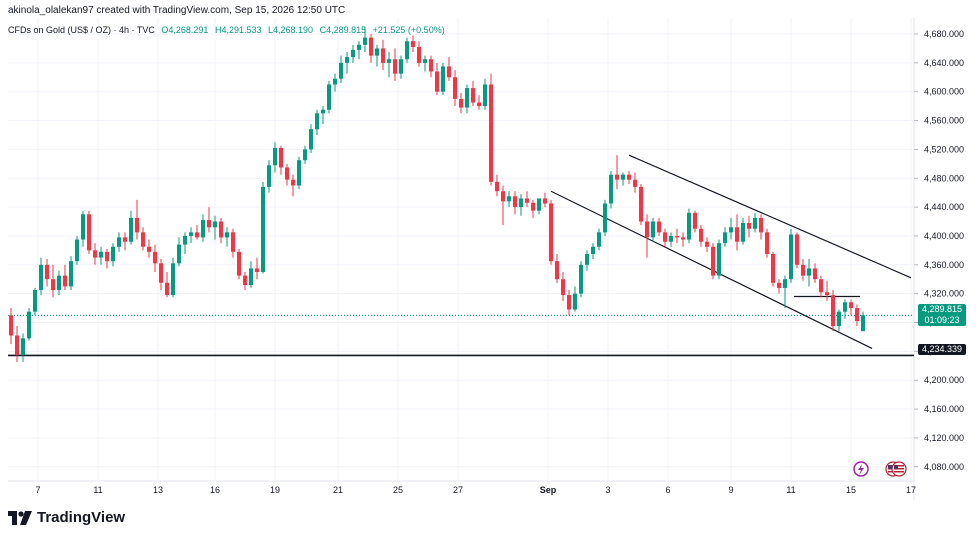  What do you see at coordinates (899, 469) in the screenshot?
I see `us-flag-icon` at bounding box center [899, 469].